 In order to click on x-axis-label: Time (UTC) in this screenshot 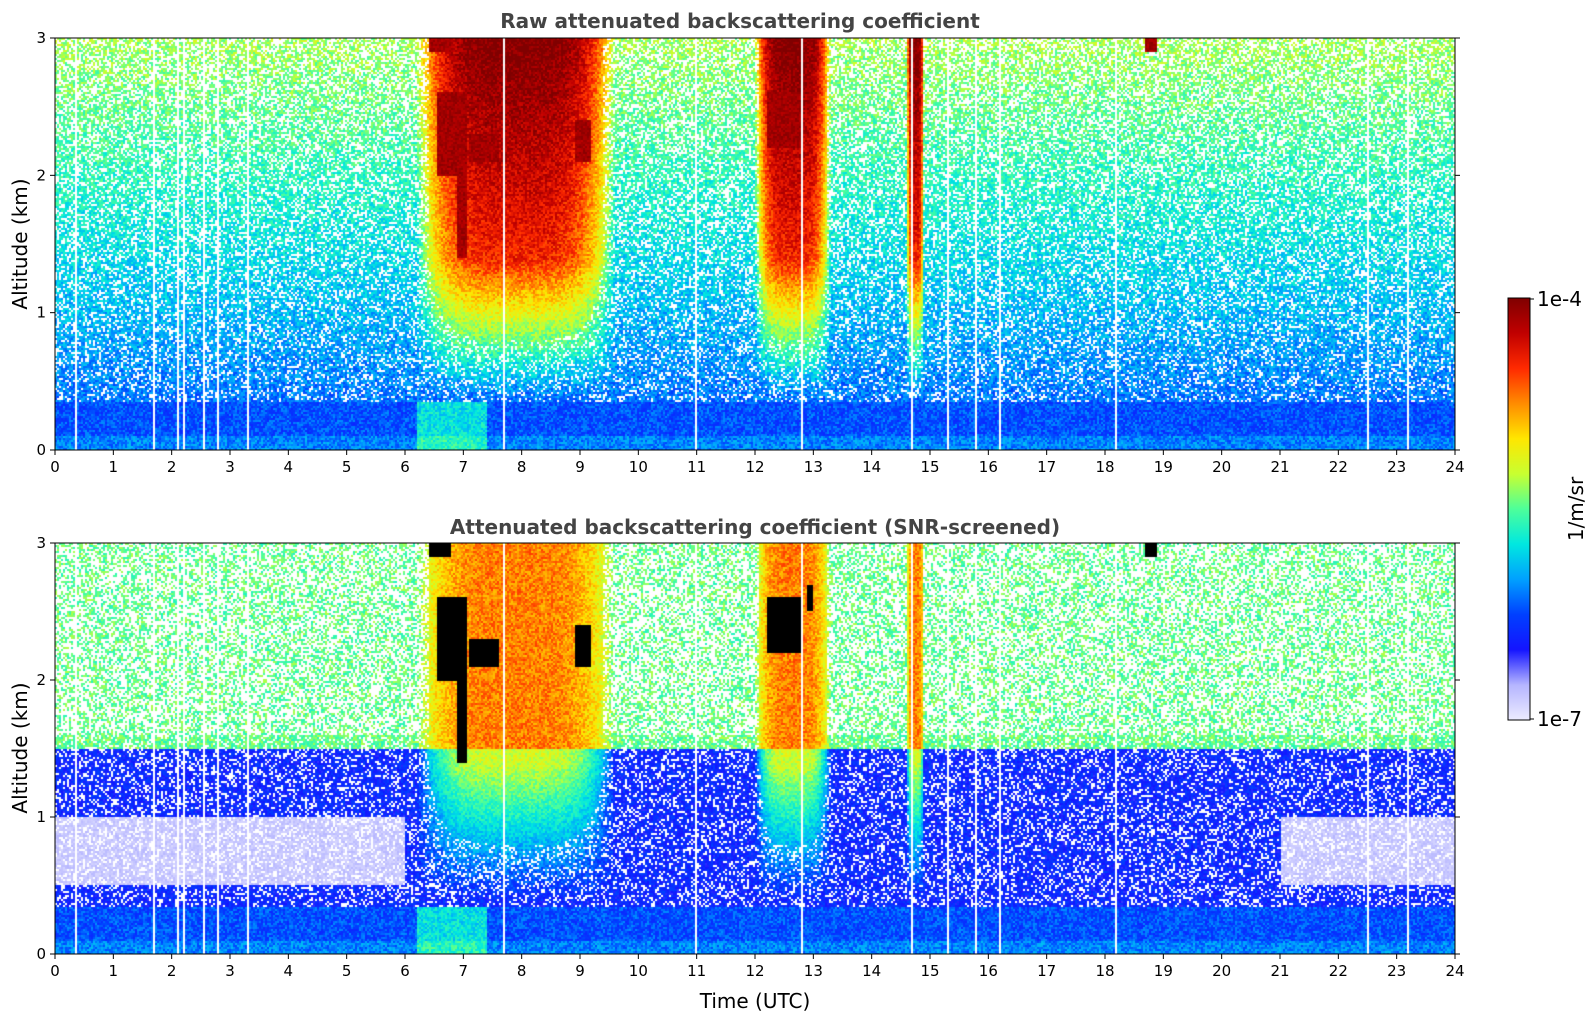, I will do `click(755, 1001)`.